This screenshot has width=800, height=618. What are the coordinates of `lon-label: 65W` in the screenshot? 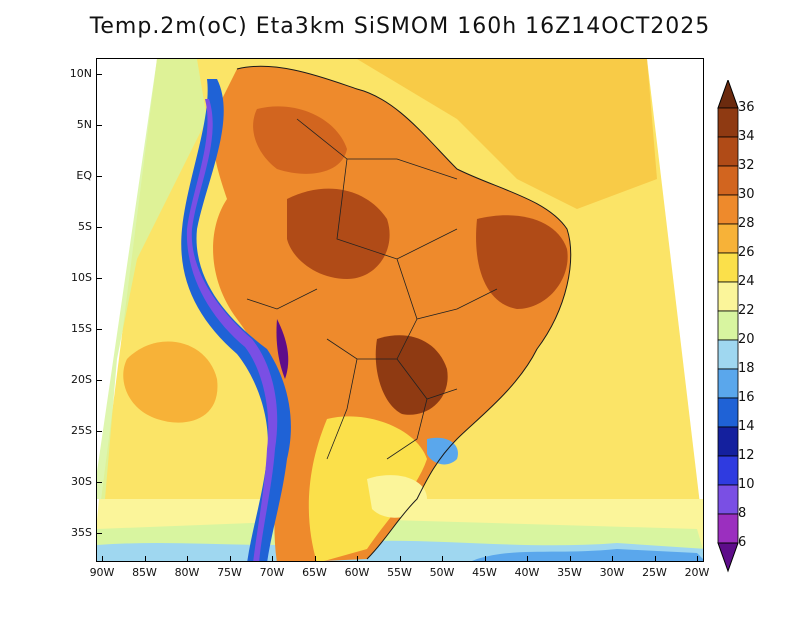 It's located at (314, 572).